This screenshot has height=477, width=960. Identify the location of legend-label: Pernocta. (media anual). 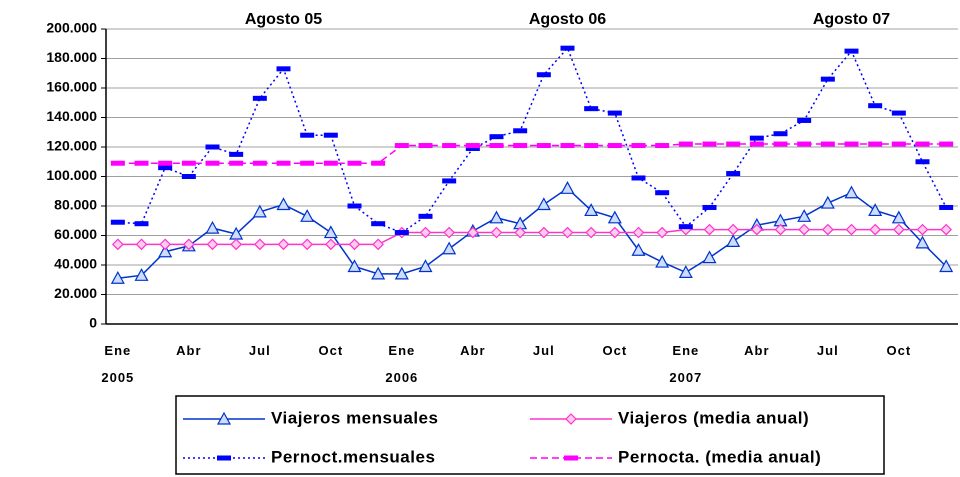
(719, 456).